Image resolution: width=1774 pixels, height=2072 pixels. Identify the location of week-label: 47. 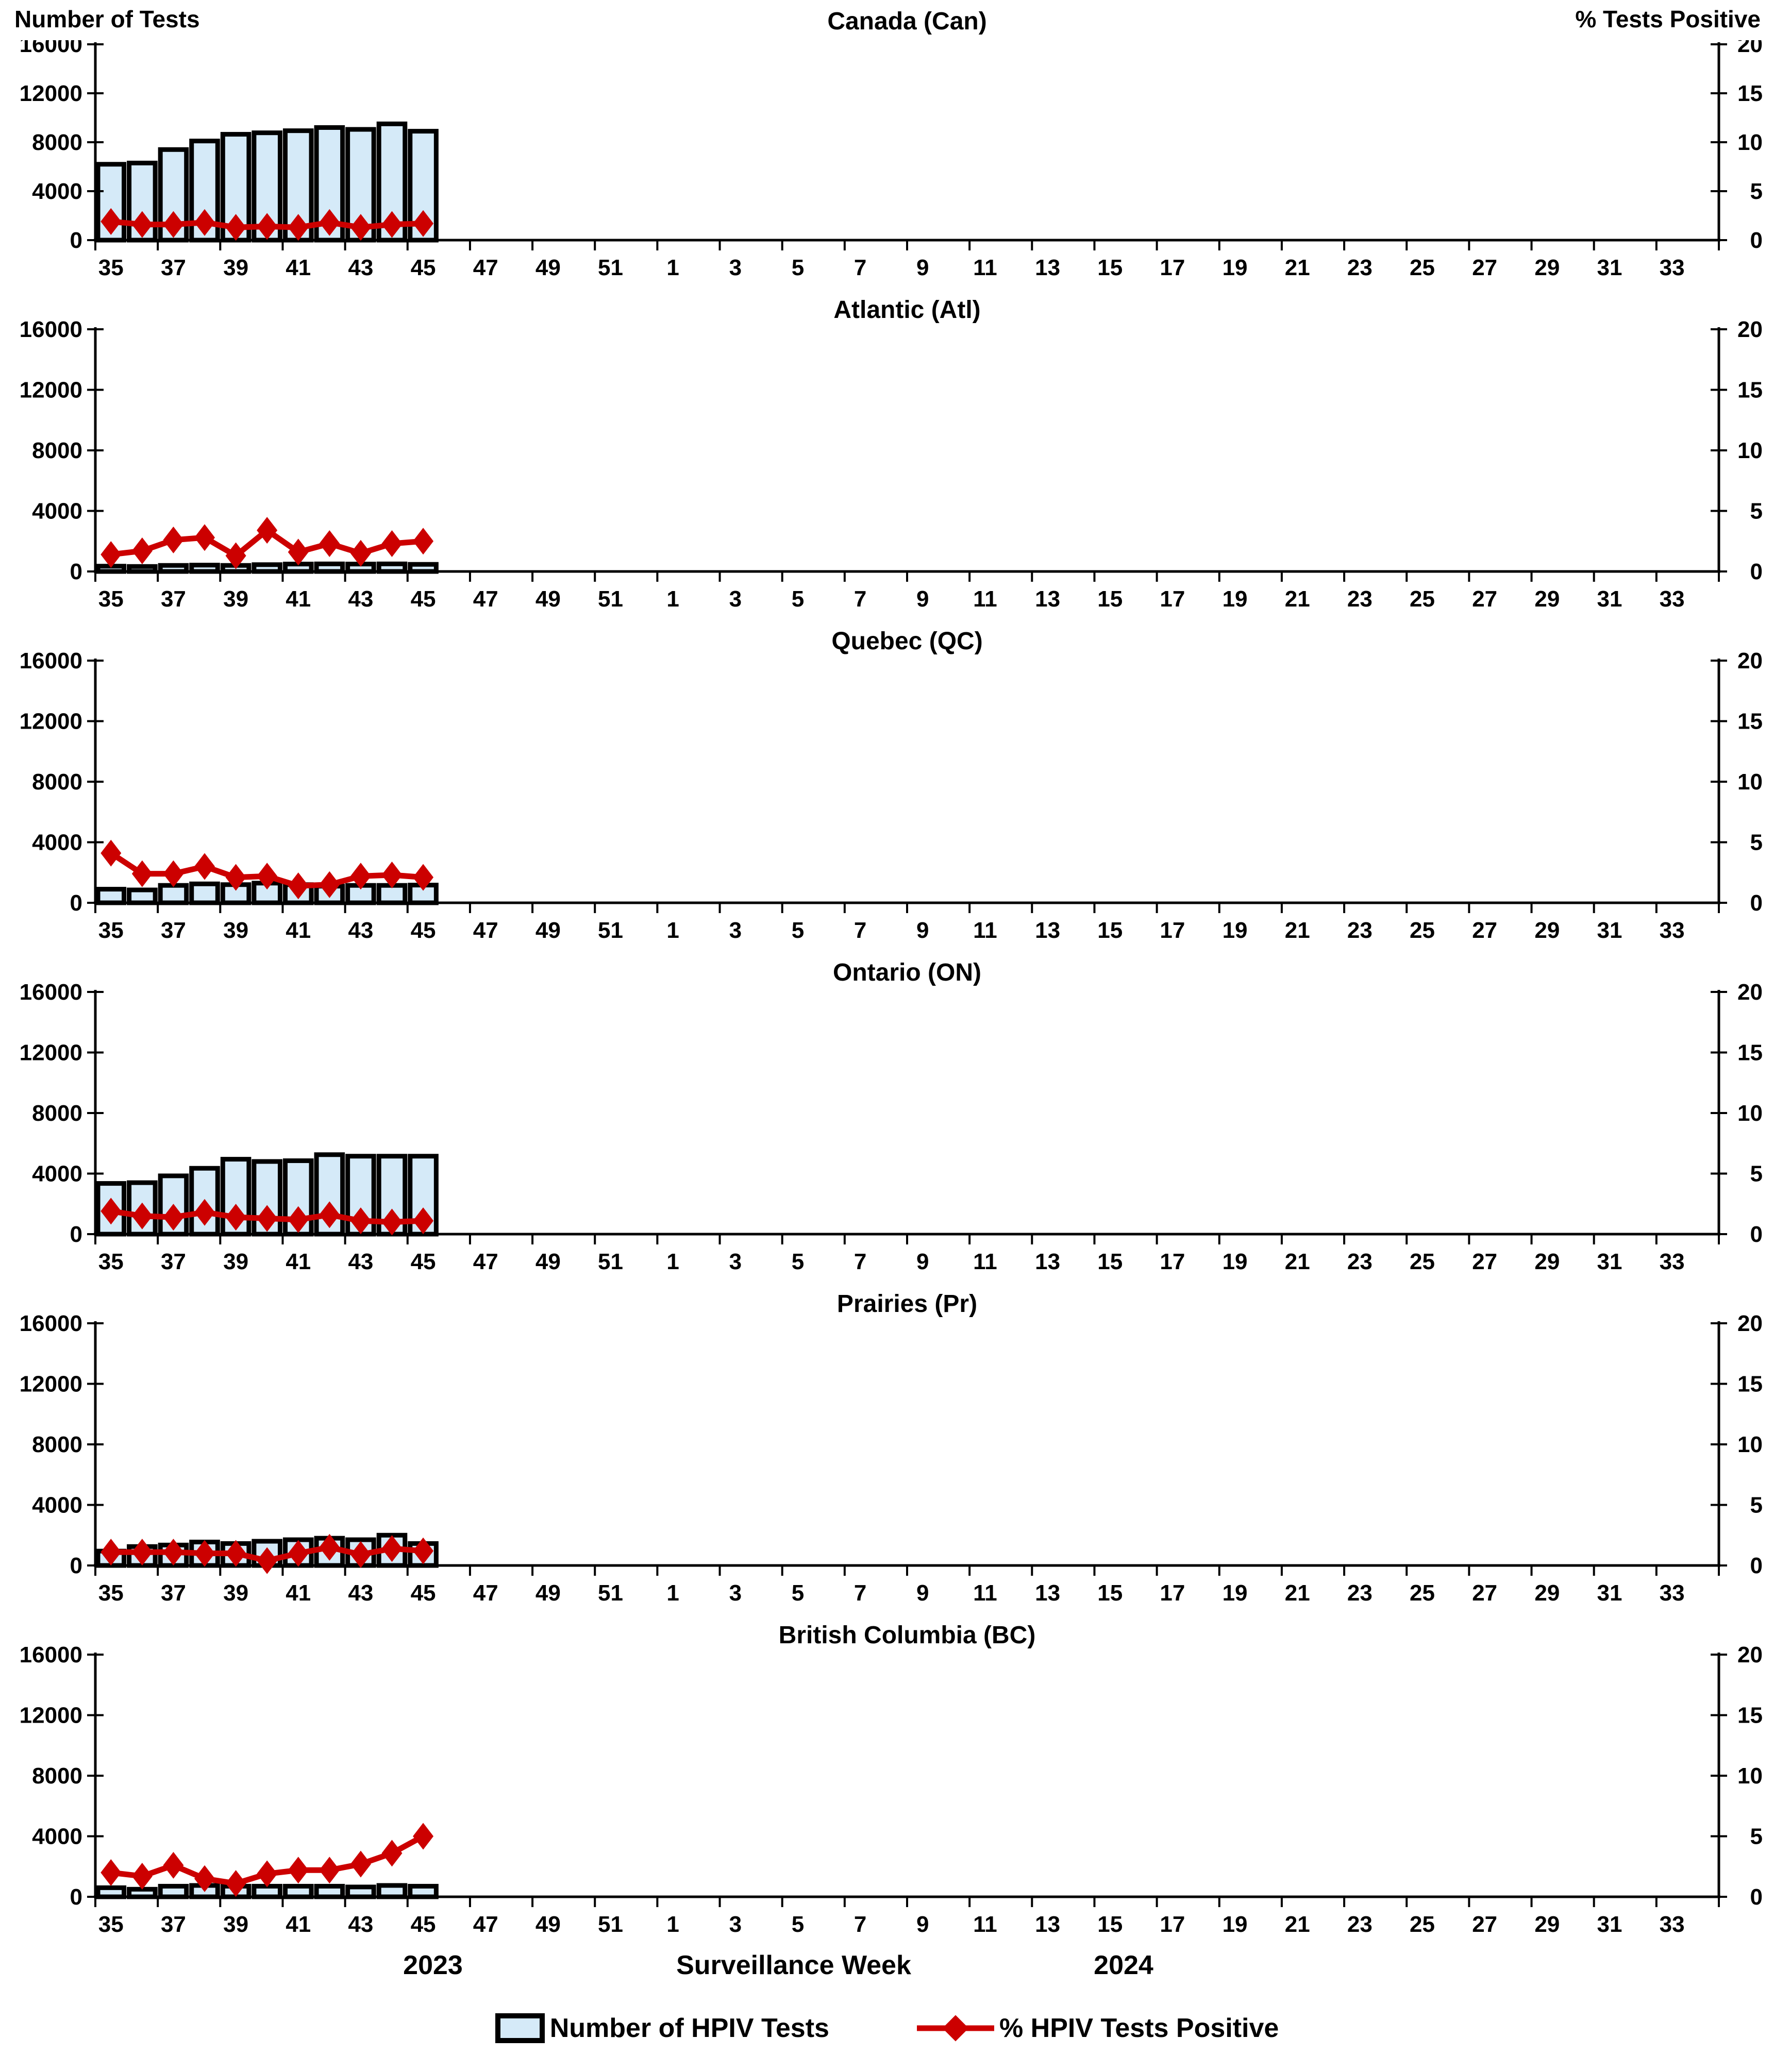
(485, 1593).